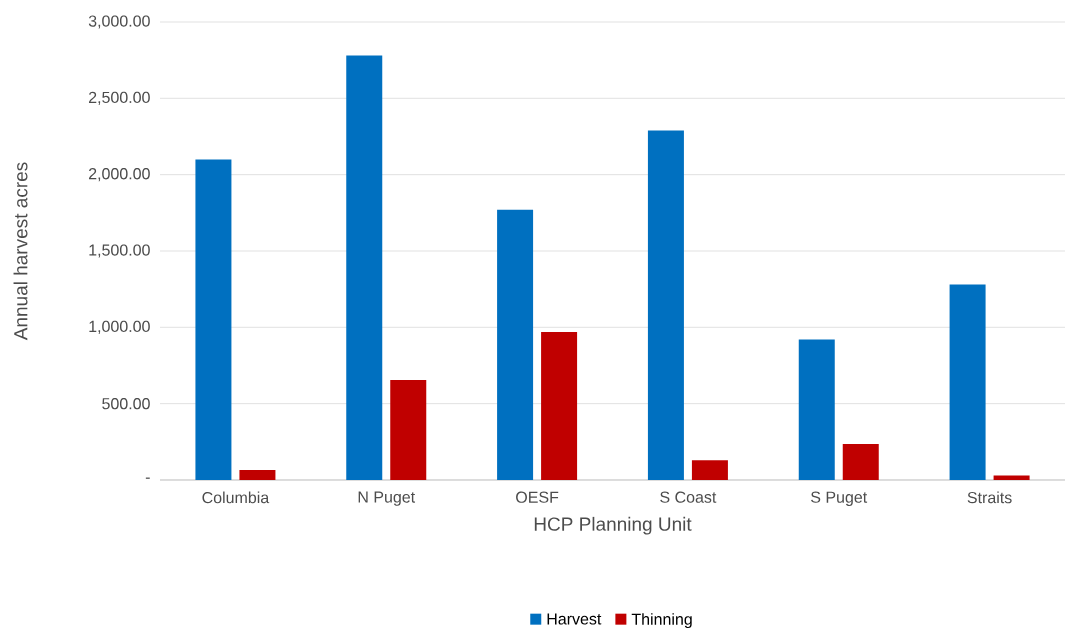 The height and width of the screenshot is (631, 1075). I want to click on x-axis-title: HCP Planning Unit, so click(613, 525).